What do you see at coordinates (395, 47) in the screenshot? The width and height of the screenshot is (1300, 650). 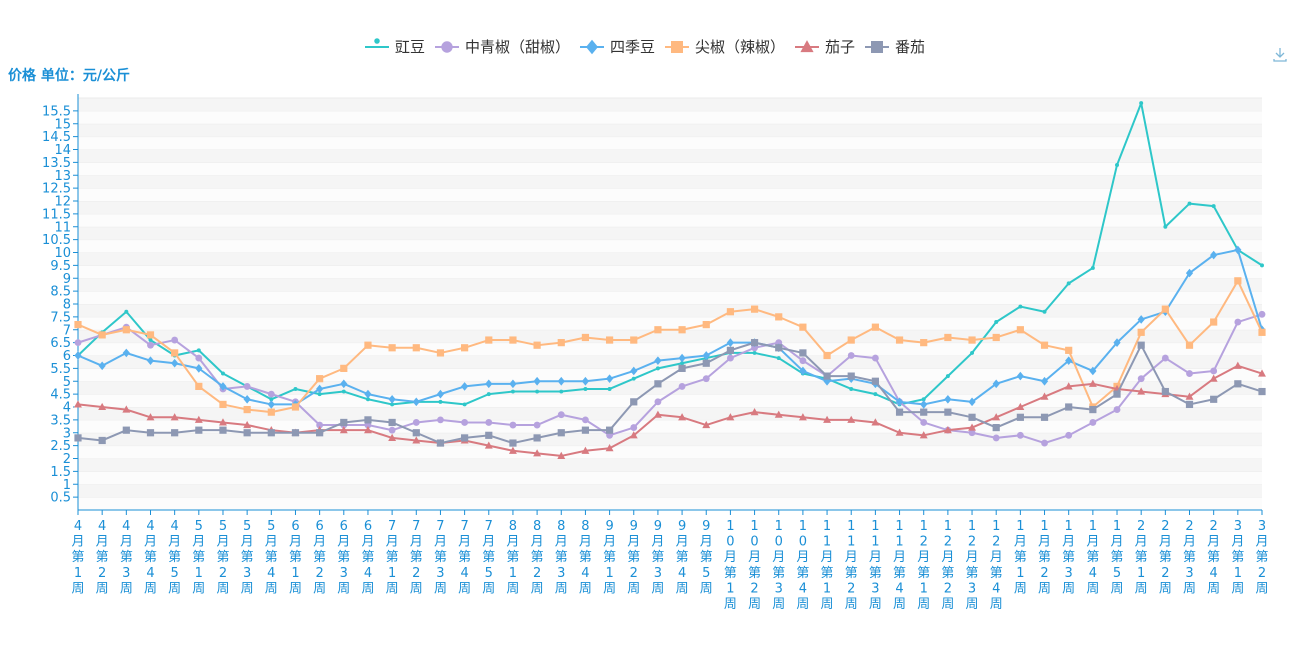 I see `legend-item: 豇豆` at bounding box center [395, 47].